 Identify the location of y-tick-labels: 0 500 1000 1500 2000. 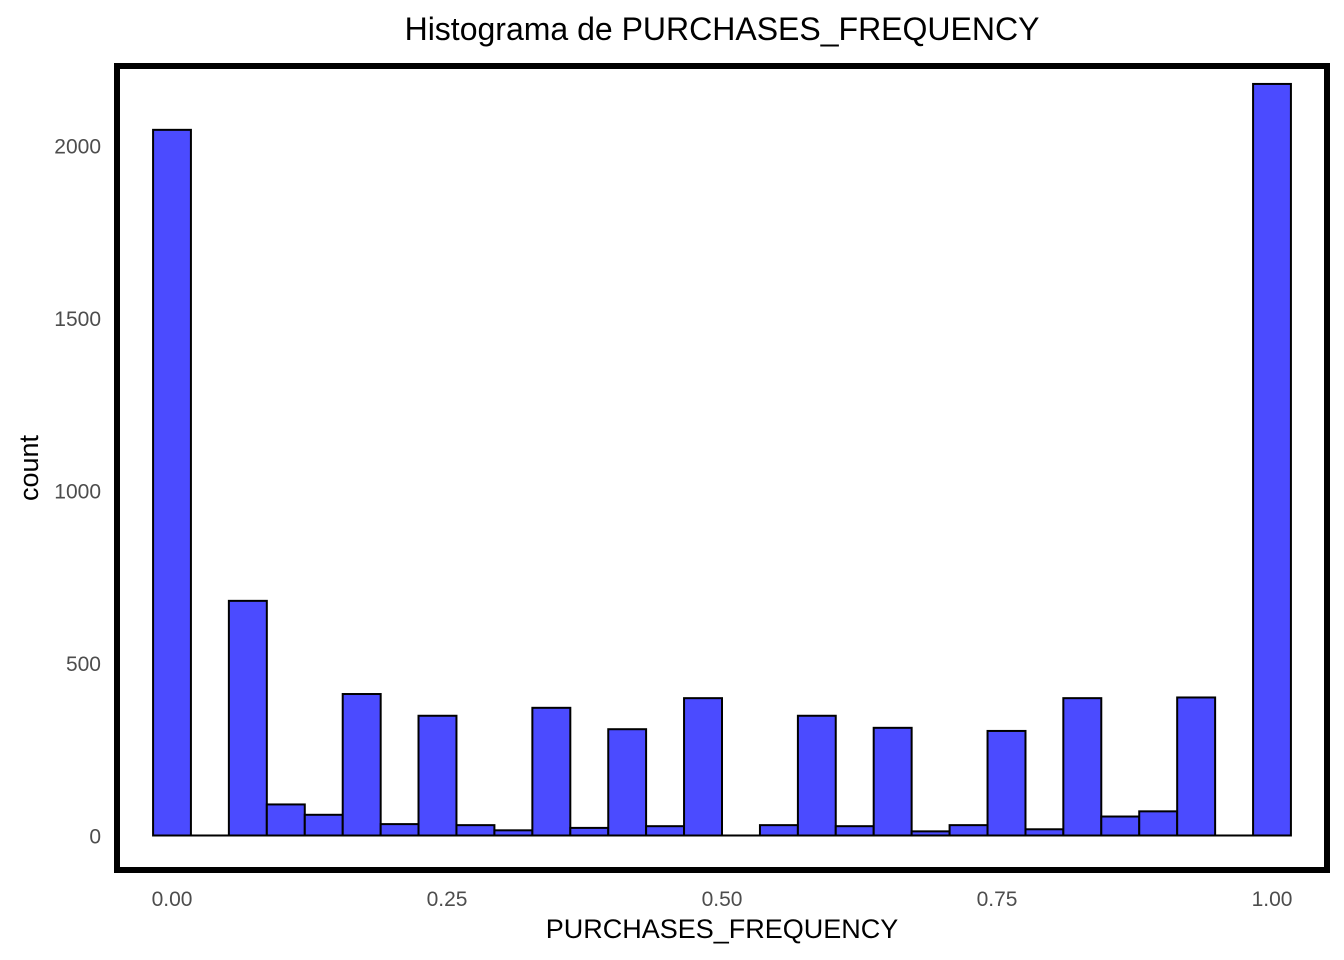
(77, 491).